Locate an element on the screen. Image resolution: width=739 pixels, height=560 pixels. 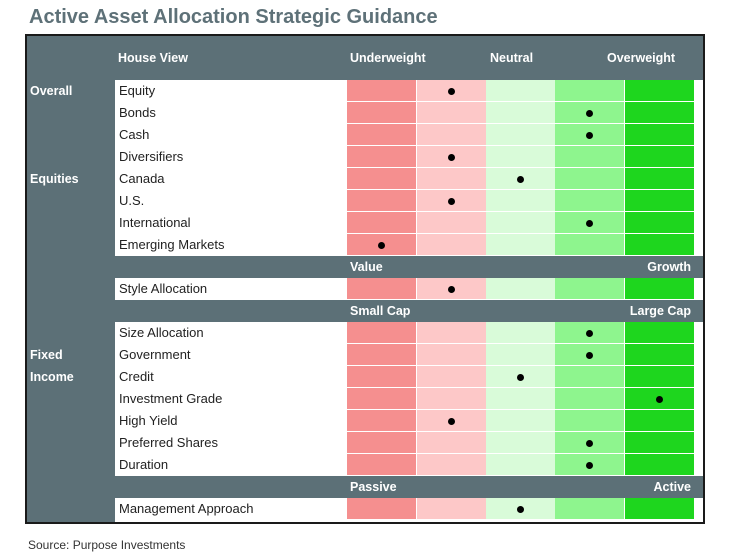
row-label: Equity is located at coordinates (231, 91).